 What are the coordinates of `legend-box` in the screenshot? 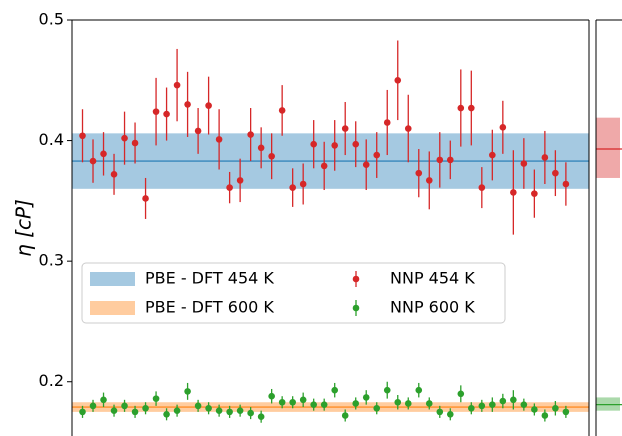 It's located at (293, 293).